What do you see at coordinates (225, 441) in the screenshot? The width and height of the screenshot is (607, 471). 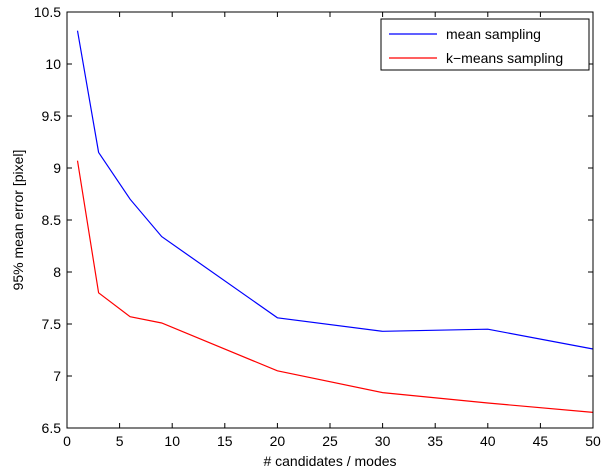 I see `x-tick-label: 15` at bounding box center [225, 441].